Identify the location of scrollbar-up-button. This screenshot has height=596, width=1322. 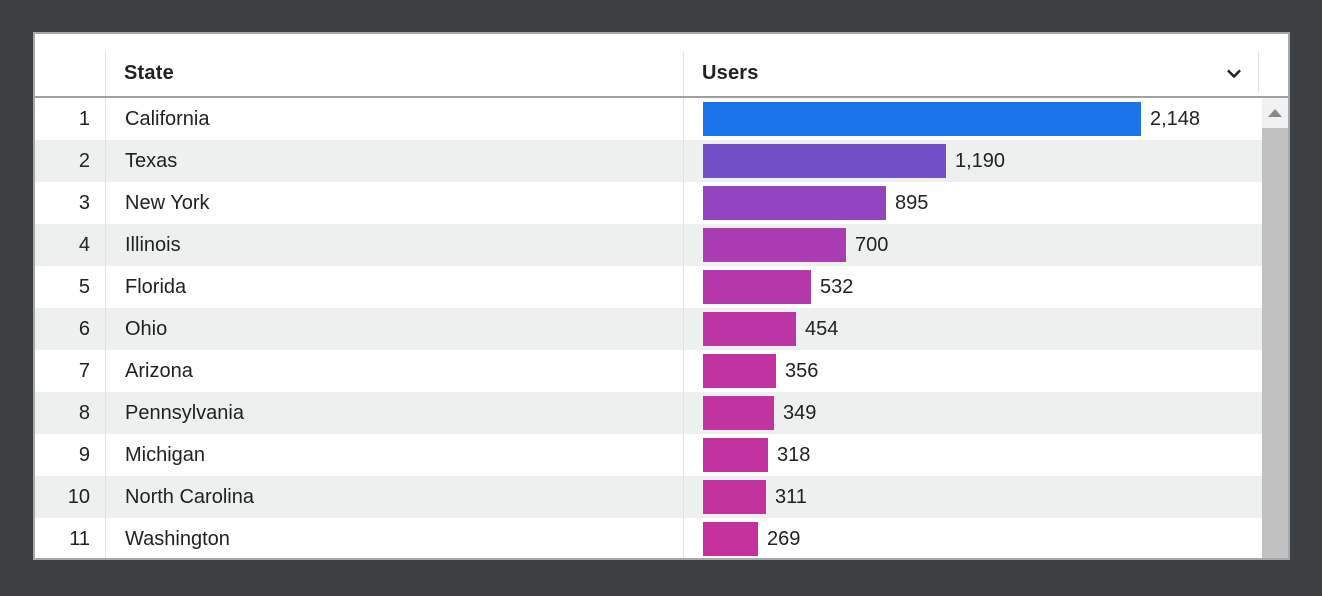
(1275, 113).